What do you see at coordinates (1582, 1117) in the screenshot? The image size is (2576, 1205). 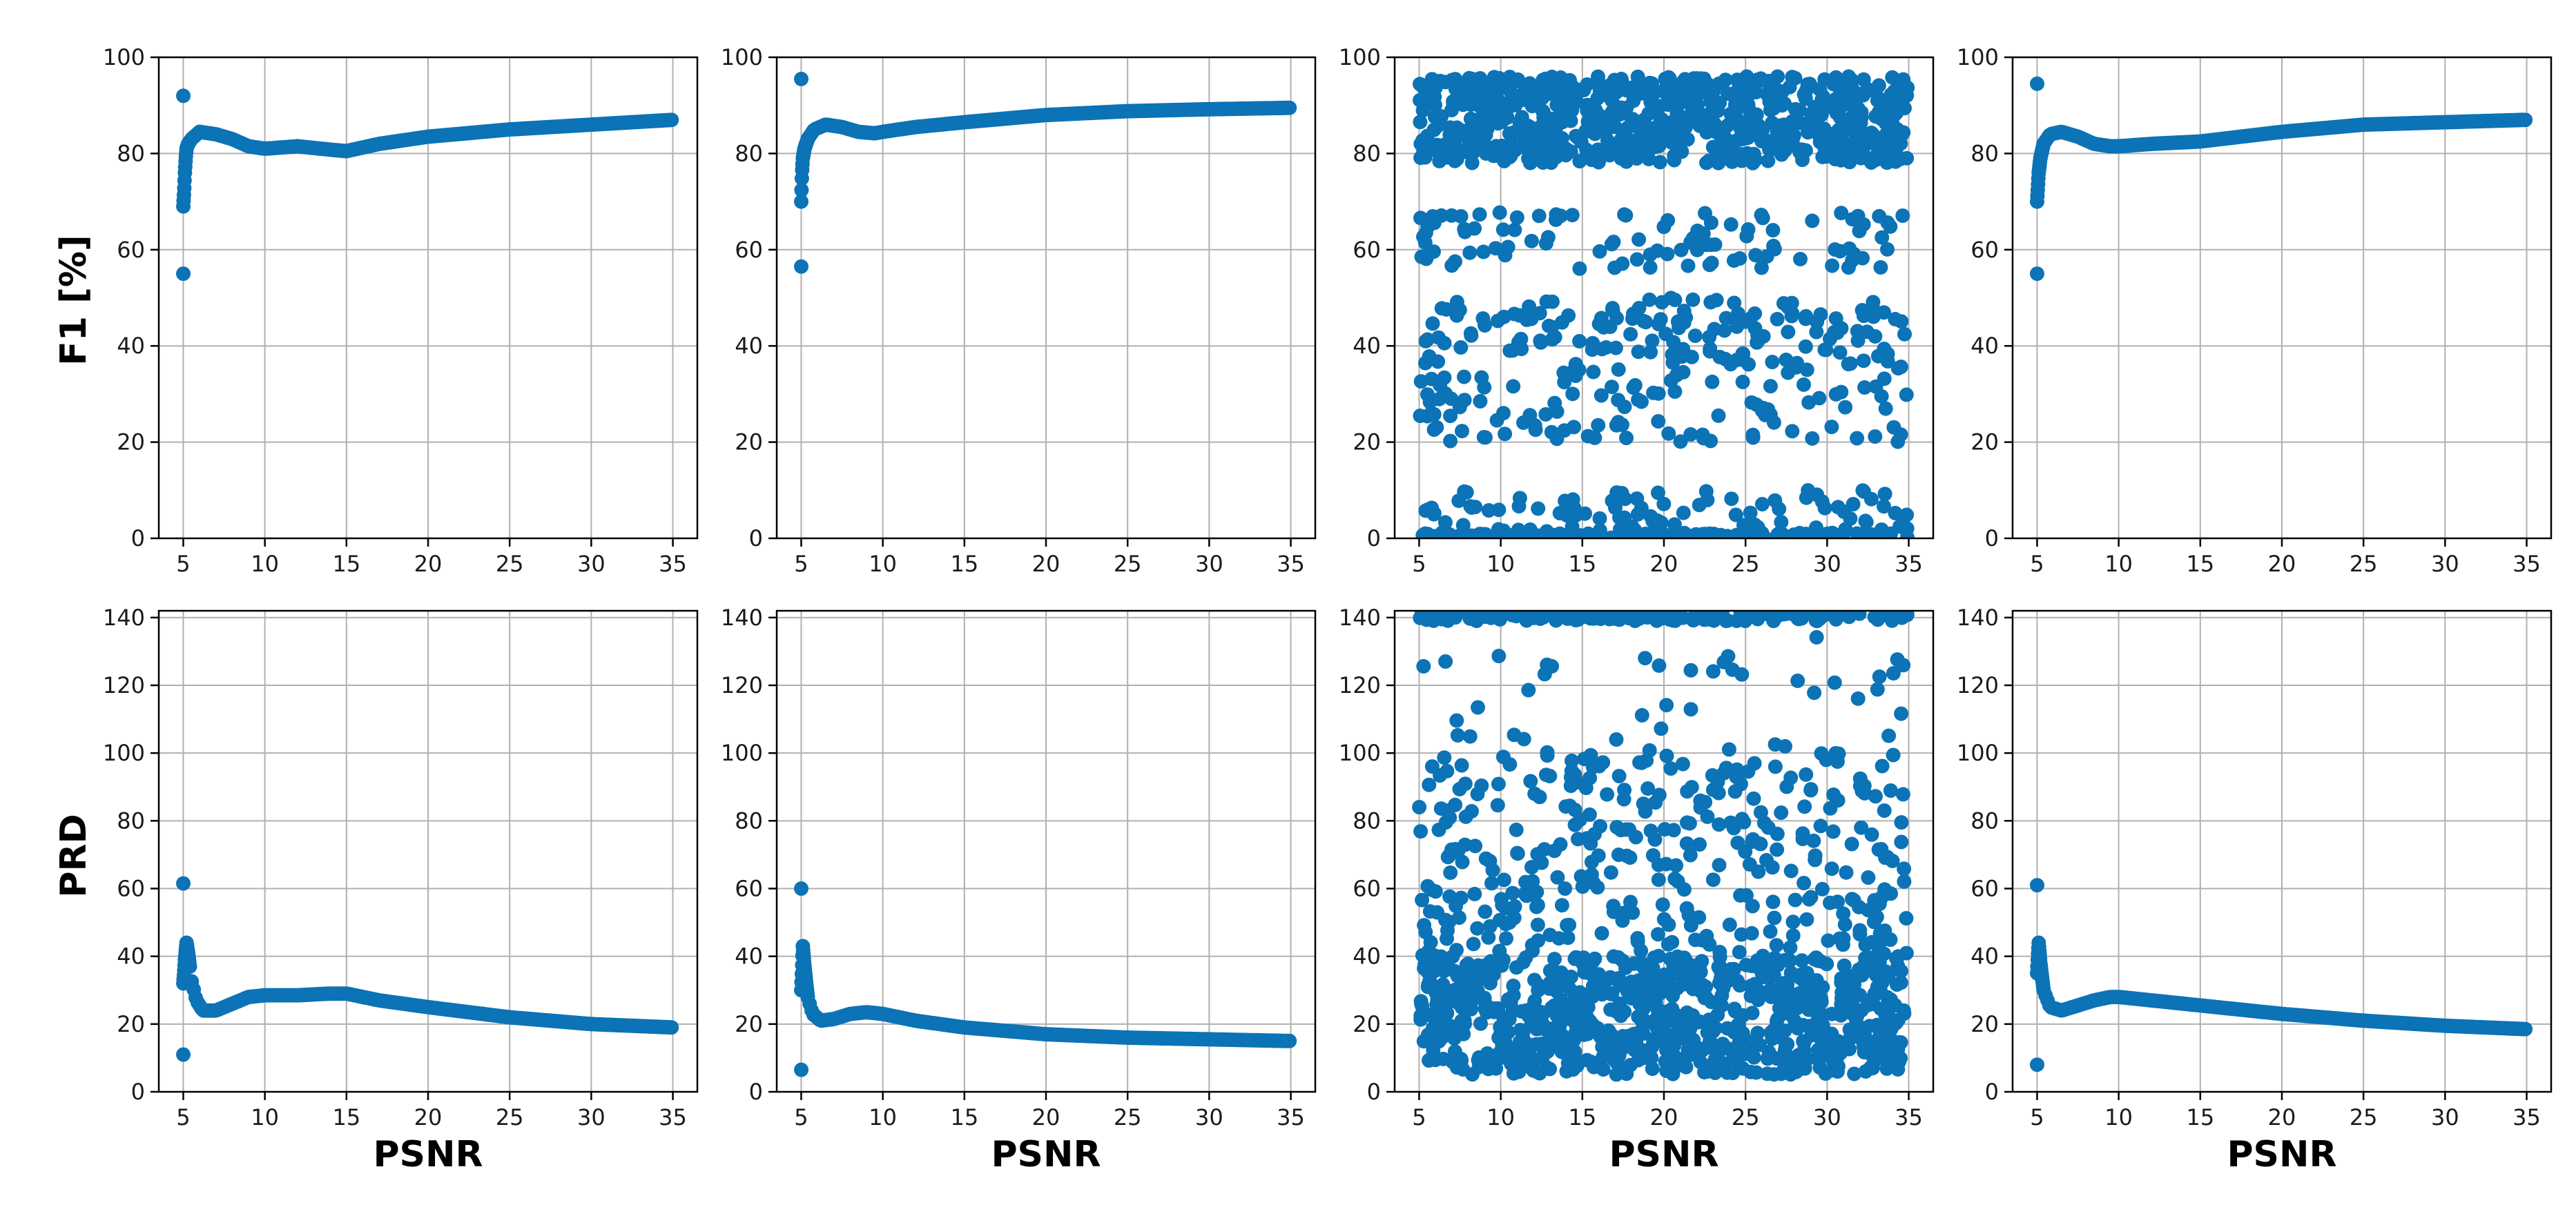 I see `x-tick-label: 15` at bounding box center [1582, 1117].